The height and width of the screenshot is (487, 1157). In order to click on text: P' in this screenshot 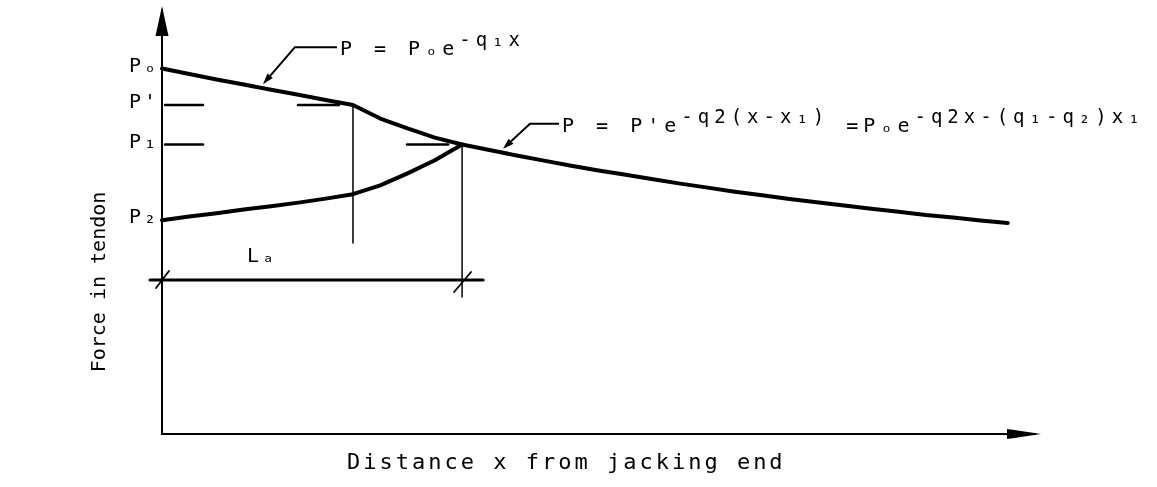, I will do `click(144, 102)`.